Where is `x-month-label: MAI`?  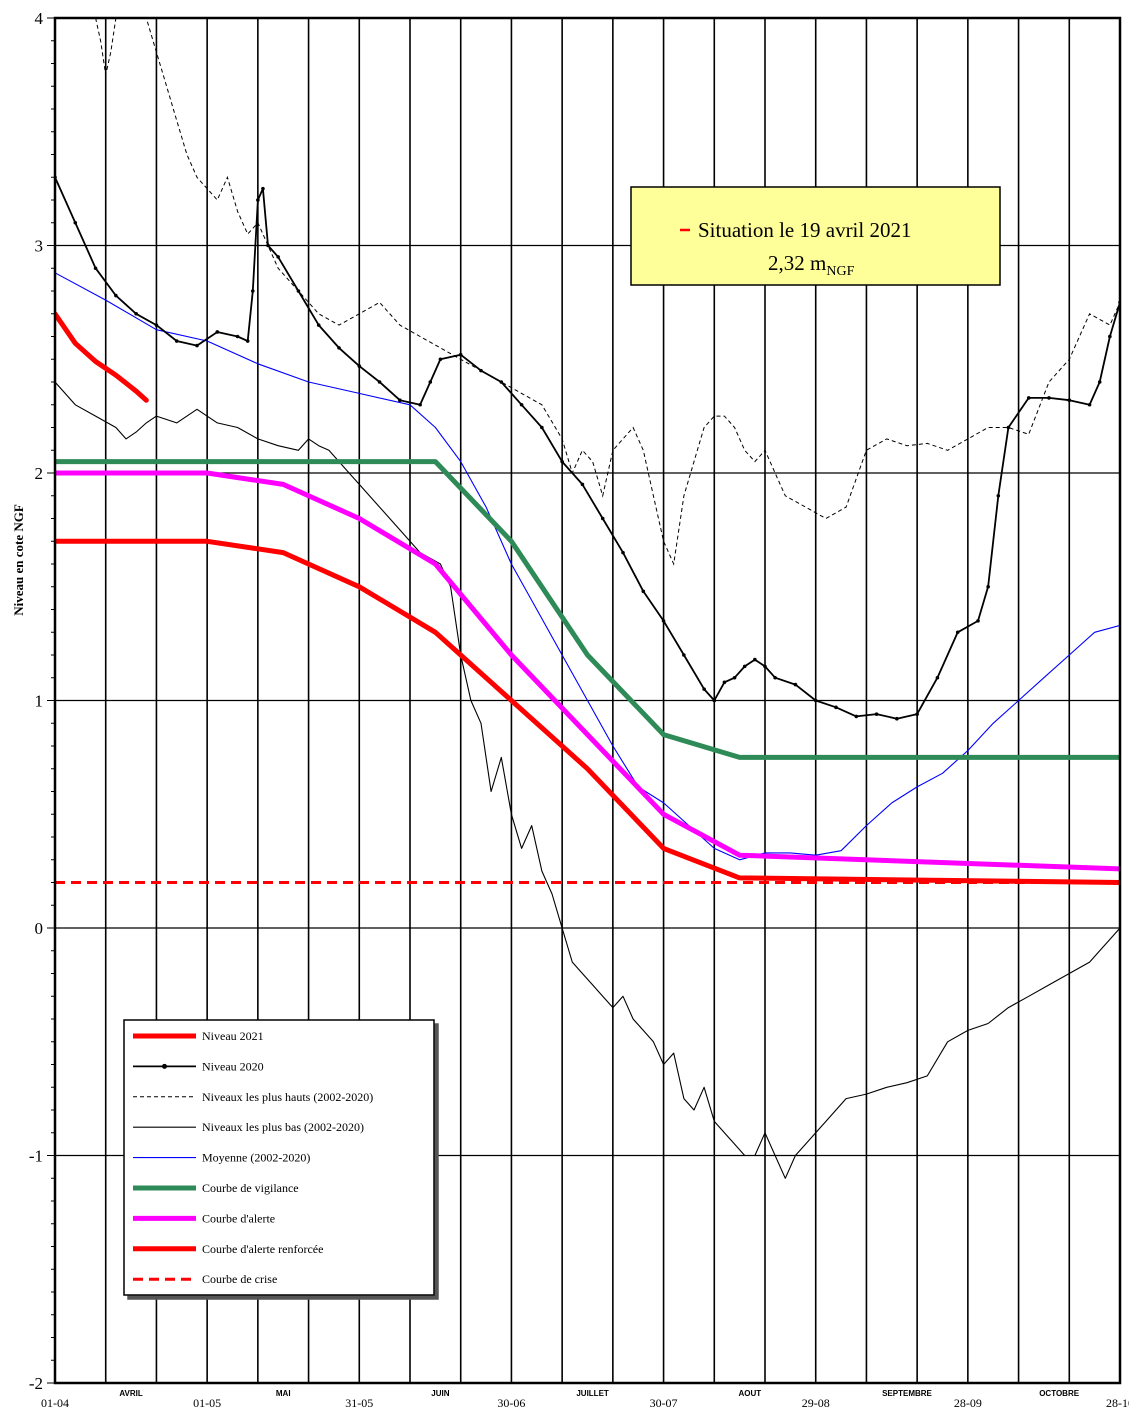 x-month-label: MAI is located at coordinates (283, 1393).